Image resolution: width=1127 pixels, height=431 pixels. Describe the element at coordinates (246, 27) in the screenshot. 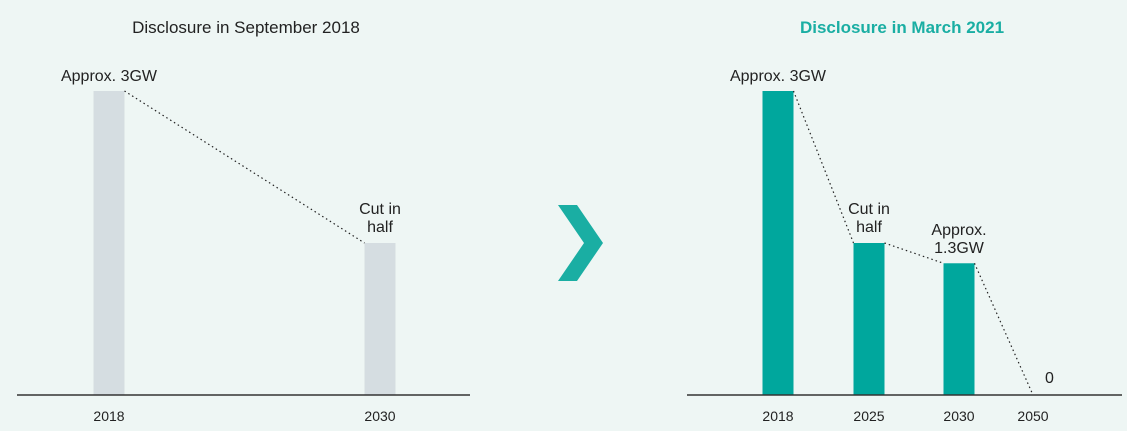

I see `chart-title: Disclosure in September 2018` at that location.